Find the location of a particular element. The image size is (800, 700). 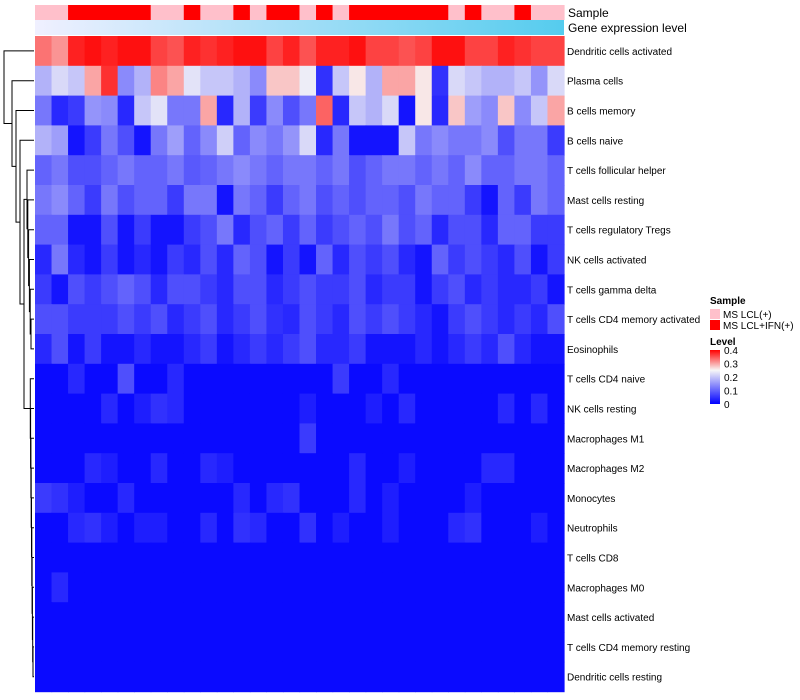

row-label: T cells gamma delta is located at coordinates (612, 290).